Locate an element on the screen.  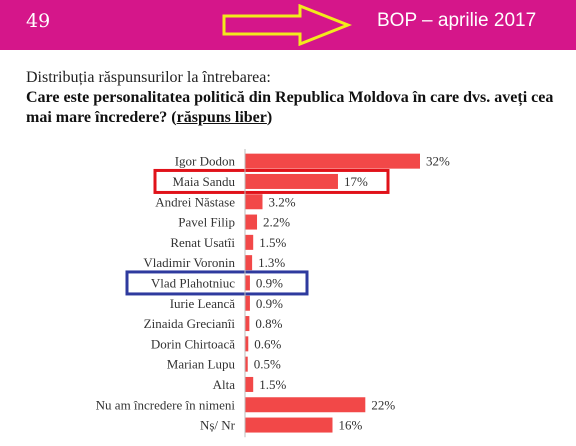
category-label: Andrei Năstase is located at coordinates (195, 201).